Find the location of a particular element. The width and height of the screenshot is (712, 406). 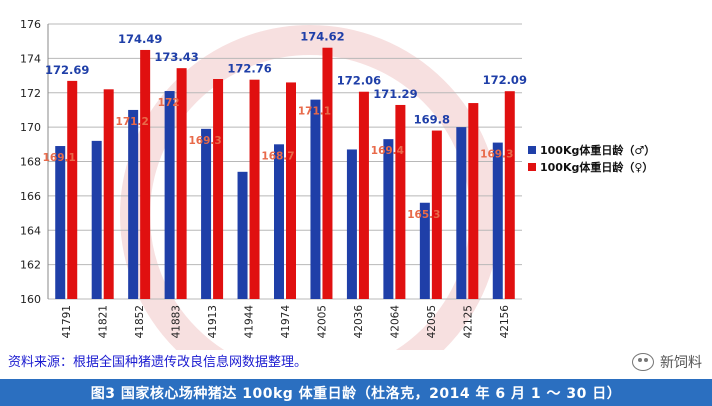

y-tick-label: 174 is located at coordinates (30, 58).